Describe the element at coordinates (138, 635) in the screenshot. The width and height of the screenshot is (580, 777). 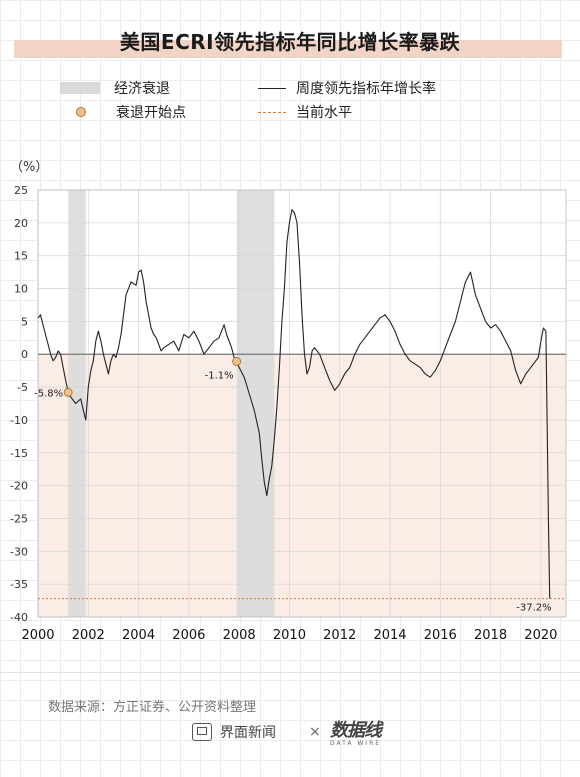
I see `x-tick-label: 2004` at that location.